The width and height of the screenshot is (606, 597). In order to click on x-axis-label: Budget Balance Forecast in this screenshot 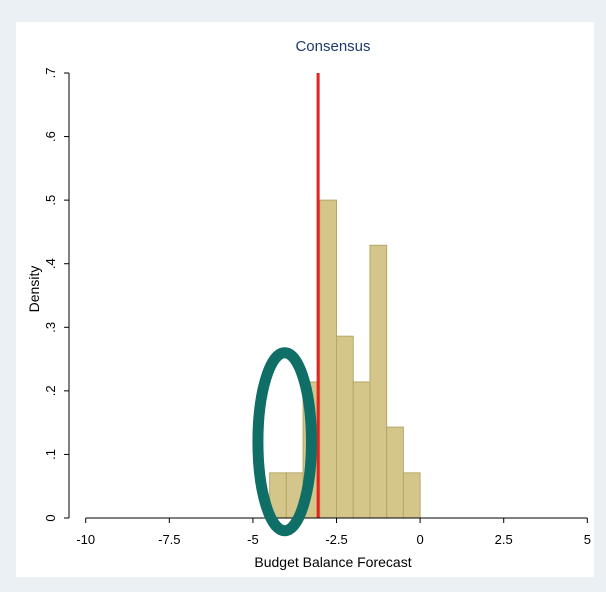, I will do `click(332, 562)`.